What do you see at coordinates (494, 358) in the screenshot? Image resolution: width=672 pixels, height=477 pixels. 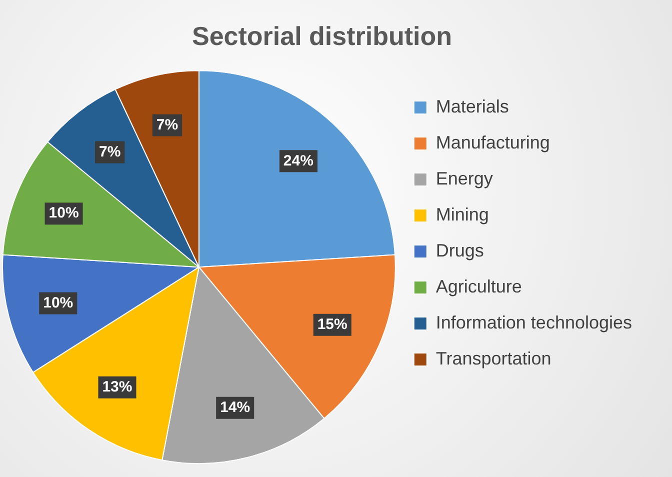 I see `legend-label: Transportation` at bounding box center [494, 358].